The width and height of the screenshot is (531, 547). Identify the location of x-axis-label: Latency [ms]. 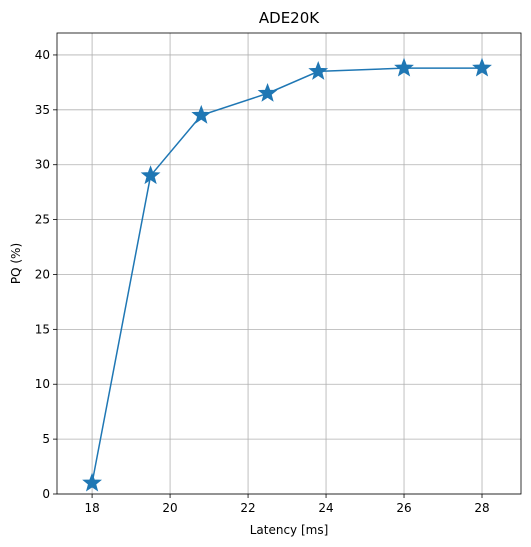
(289, 530).